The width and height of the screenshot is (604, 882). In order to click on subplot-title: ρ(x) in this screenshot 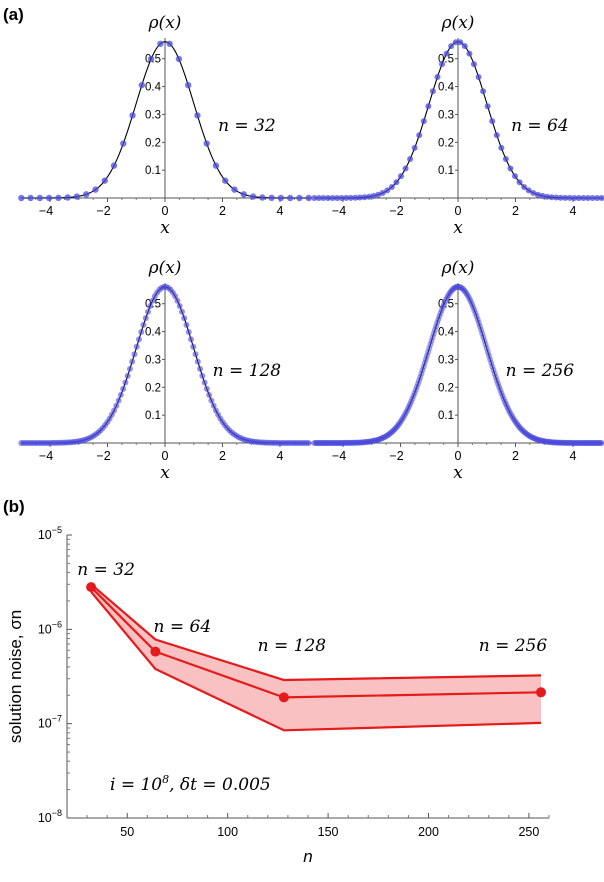, I will do `click(165, 268)`.